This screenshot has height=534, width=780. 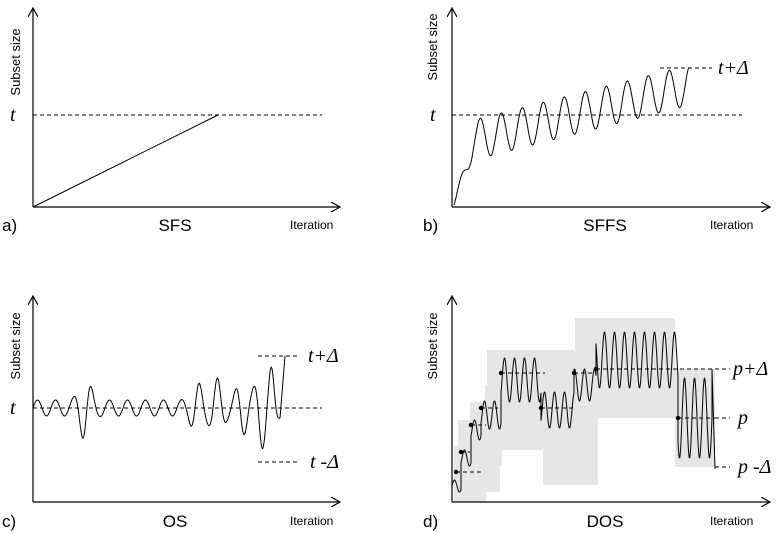 I want to click on panel-letter: c), so click(x=9, y=521).